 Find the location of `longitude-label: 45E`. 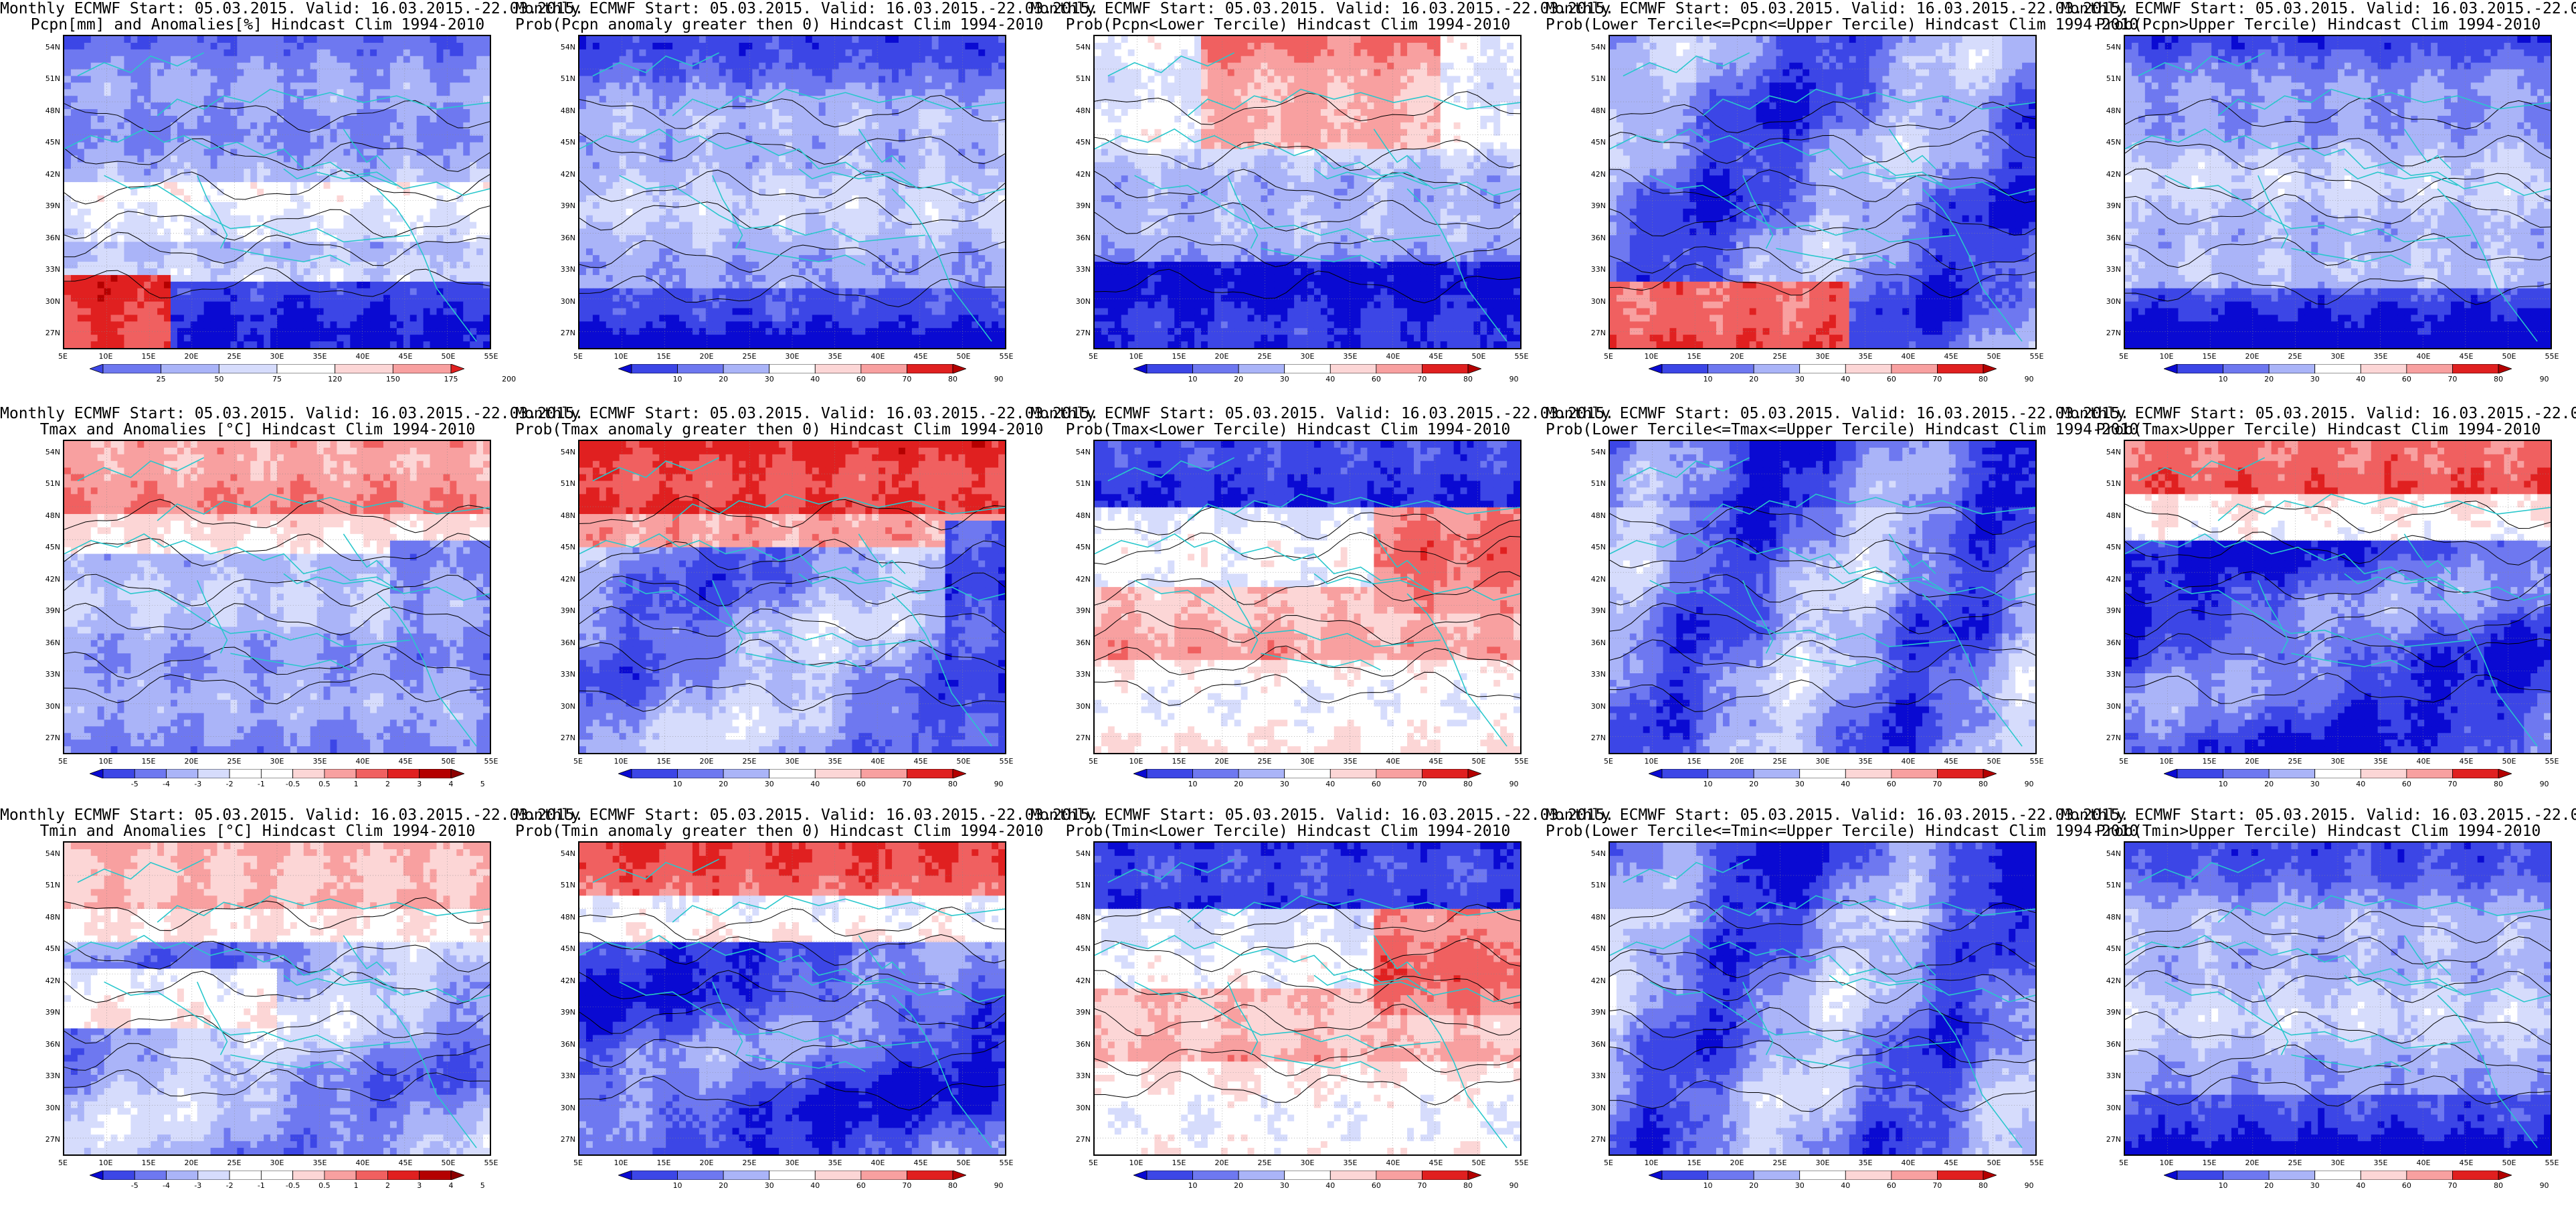

longitude-label: 45E is located at coordinates (1436, 1162).